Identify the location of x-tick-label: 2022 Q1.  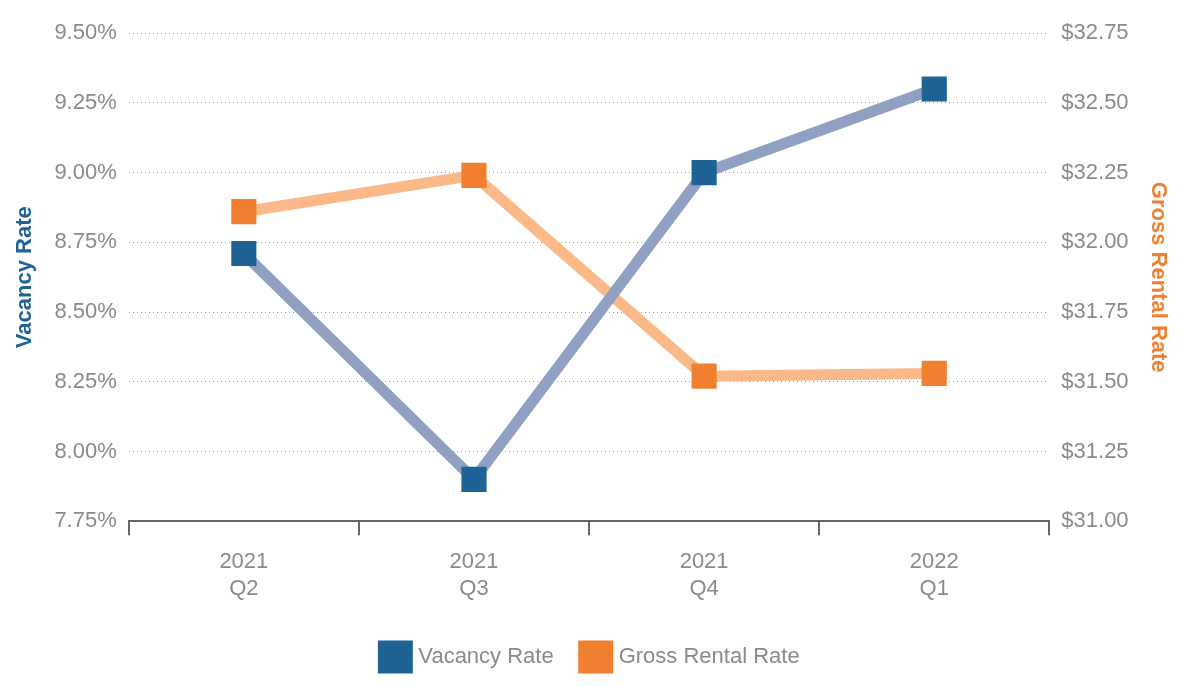
(934, 574).